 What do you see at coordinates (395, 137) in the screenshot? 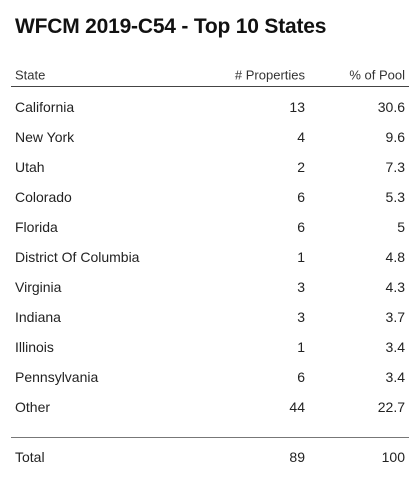
I see `cell-pct-pool: 9.6` at bounding box center [395, 137].